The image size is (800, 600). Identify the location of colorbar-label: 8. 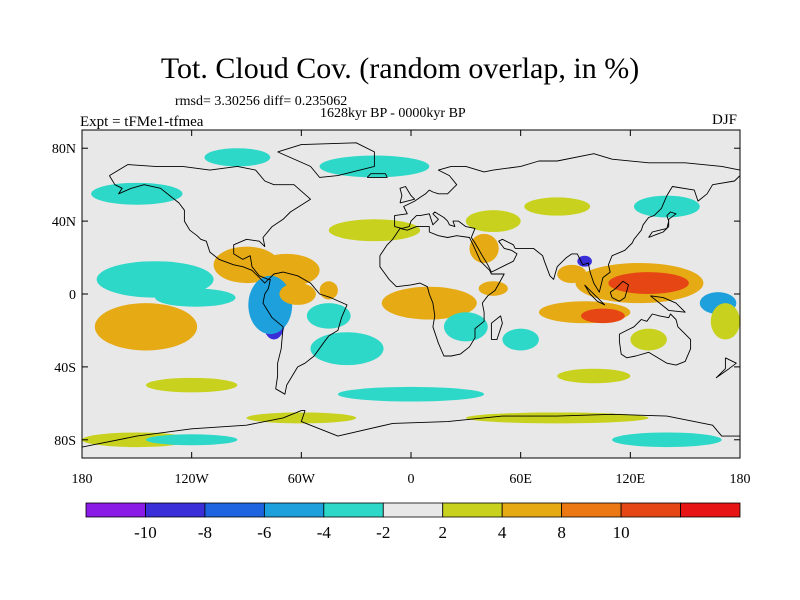
(561, 532).